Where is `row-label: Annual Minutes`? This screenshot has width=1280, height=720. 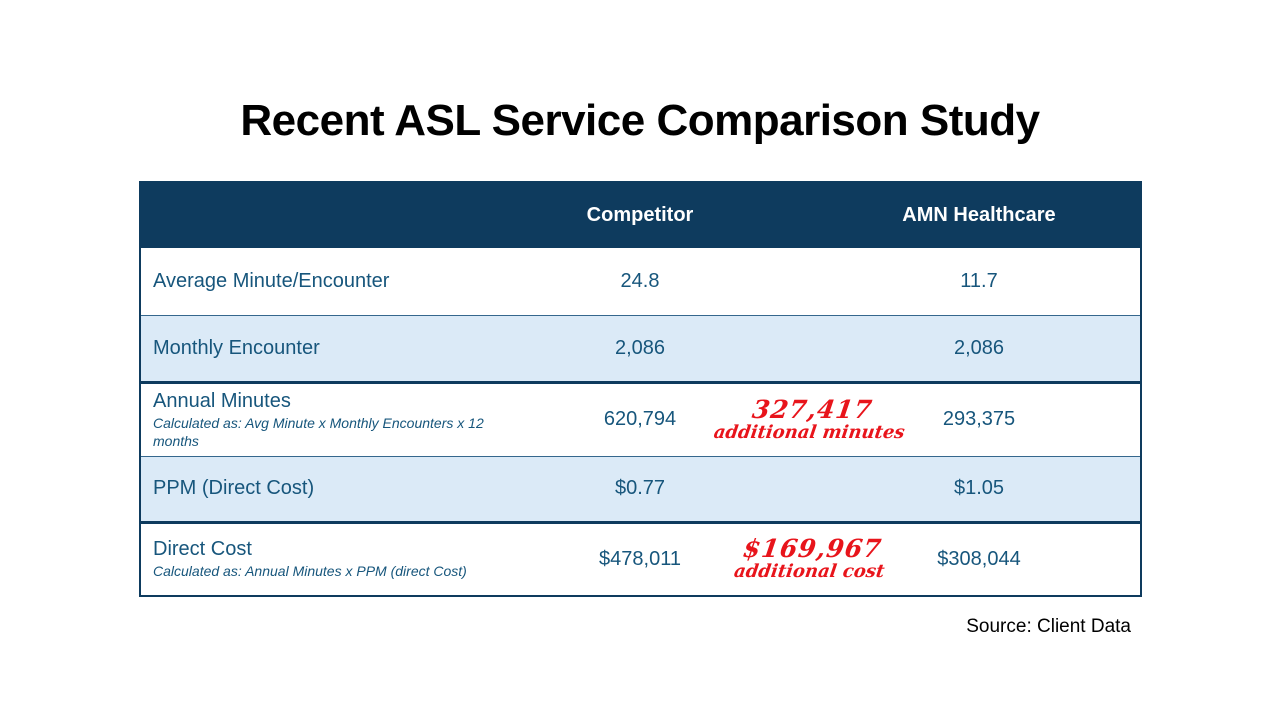
row-label: Annual Minutes is located at coordinates (222, 400).